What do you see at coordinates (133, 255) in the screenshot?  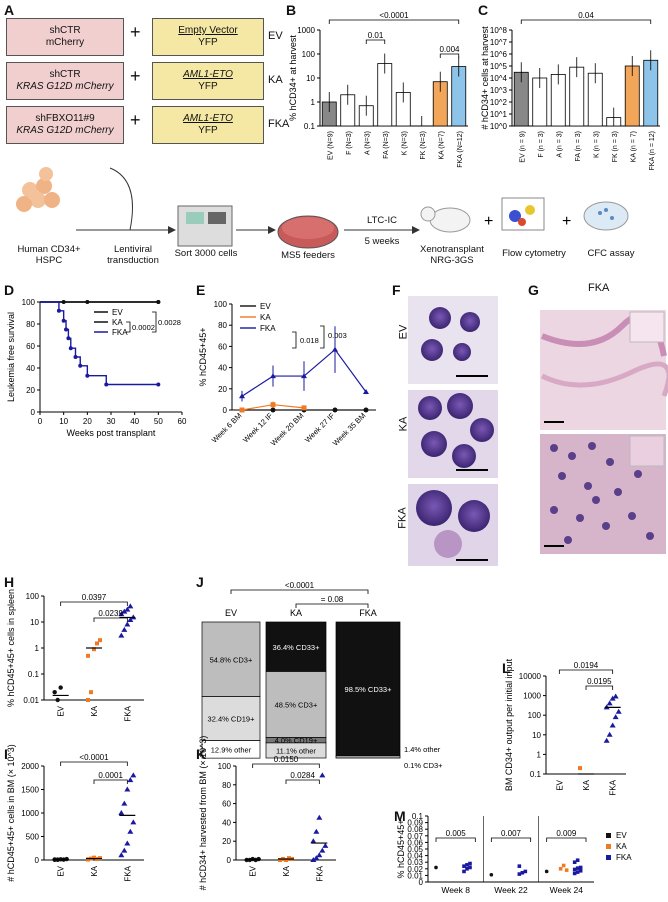 I see `workflow-label-lenti: Lentiviral transduction` at bounding box center [133, 255].